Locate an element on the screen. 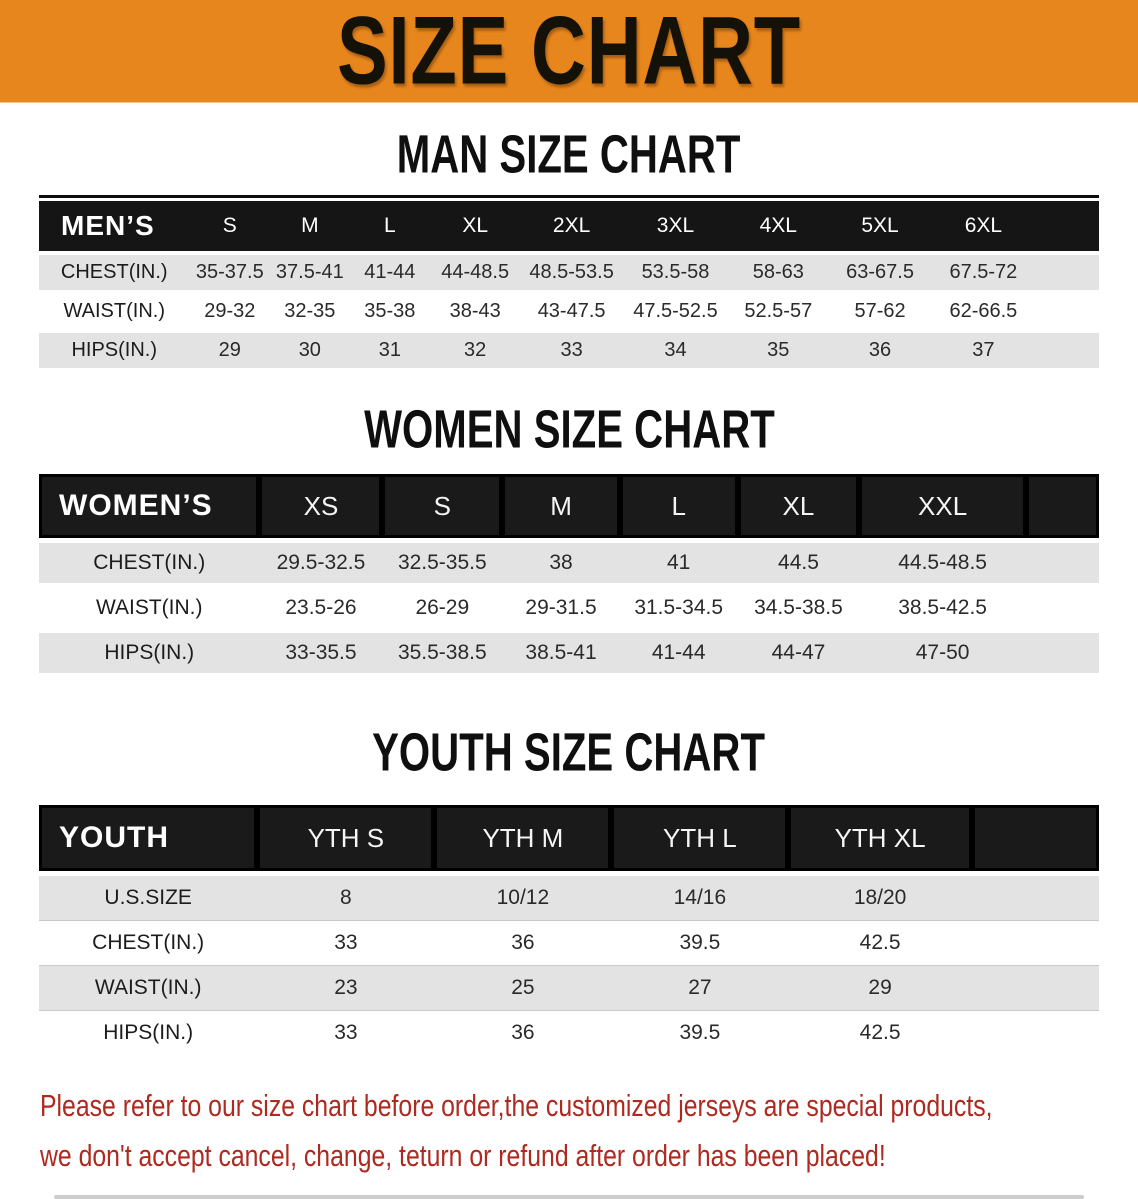  value-cell: 29-32 is located at coordinates (230, 310).